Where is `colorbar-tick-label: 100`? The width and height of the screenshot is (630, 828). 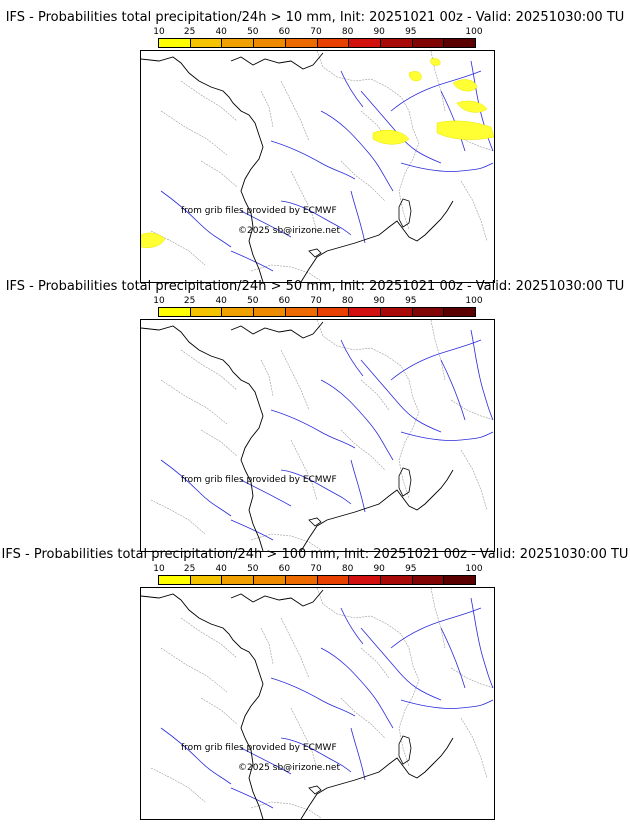
colorbar-tick-label: 100 is located at coordinates (474, 32).